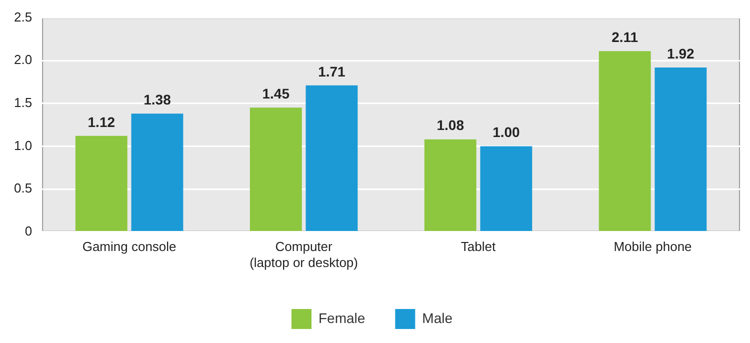  What do you see at coordinates (23, 102) in the screenshot?
I see `y-tick-label: 1.5` at bounding box center [23, 102].